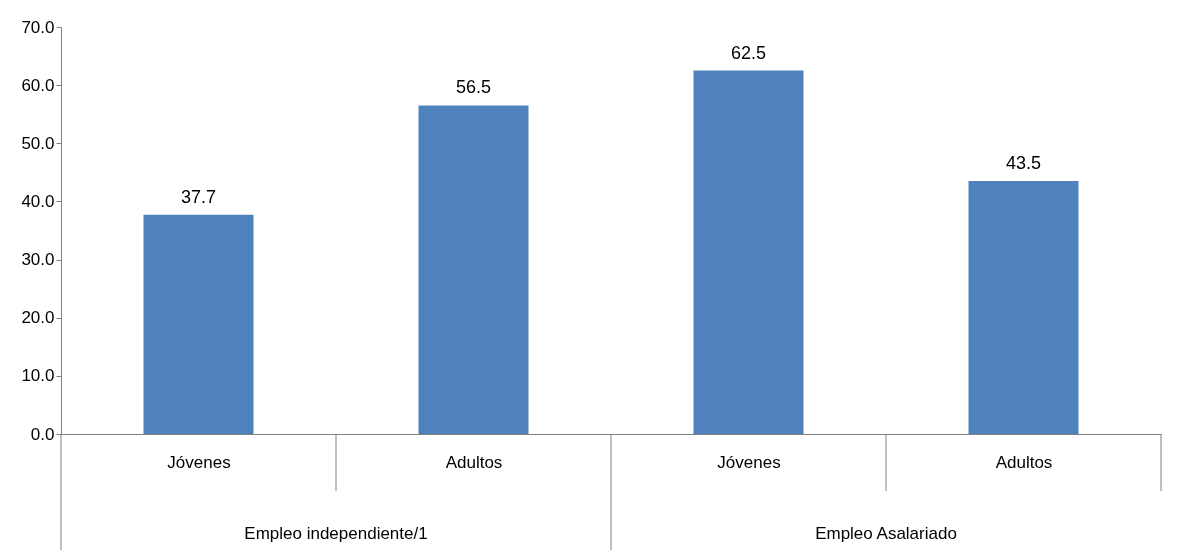 This screenshot has height=552, width=1180. I want to click on text: Empleo Asalariado, so click(886, 533).